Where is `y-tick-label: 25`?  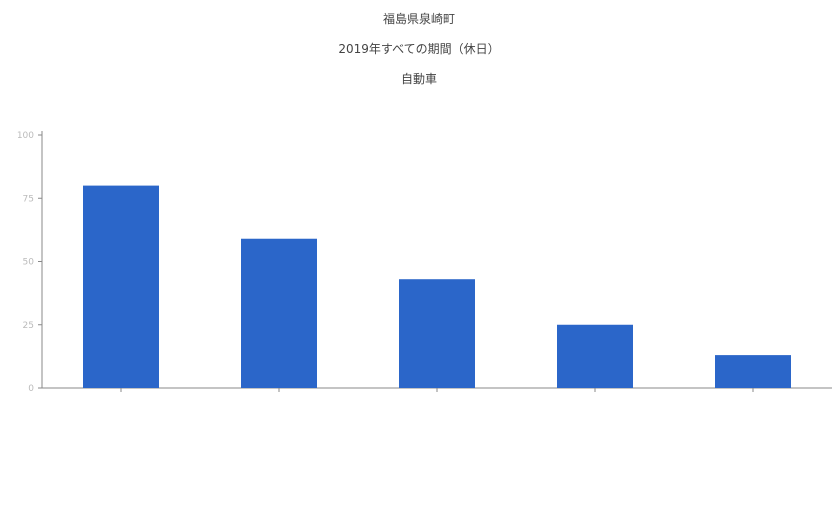
y-tick-label: 25 is located at coordinates (28, 326).